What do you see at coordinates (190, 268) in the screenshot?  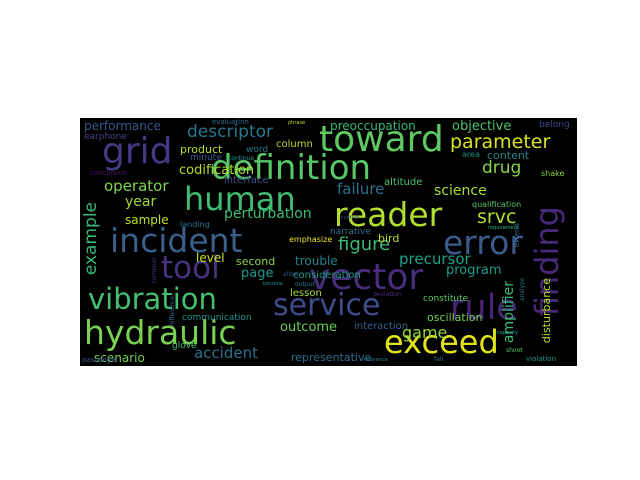 I see `word-tool: tool` at bounding box center [190, 268].